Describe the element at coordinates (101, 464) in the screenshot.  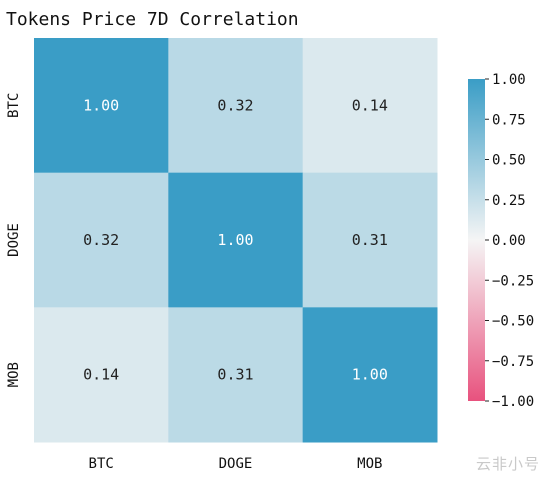
I see `x-tick-label: BTC` at that location.